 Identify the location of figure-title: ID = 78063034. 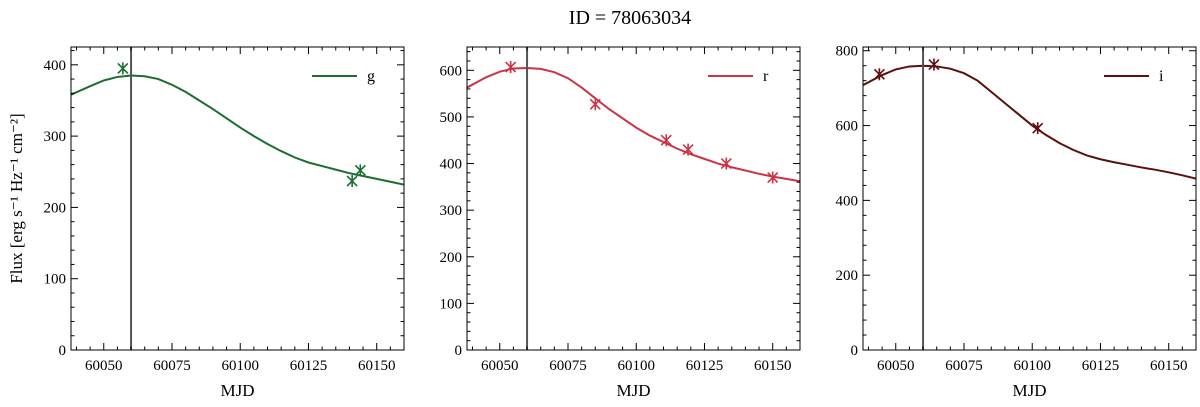
(630, 18).